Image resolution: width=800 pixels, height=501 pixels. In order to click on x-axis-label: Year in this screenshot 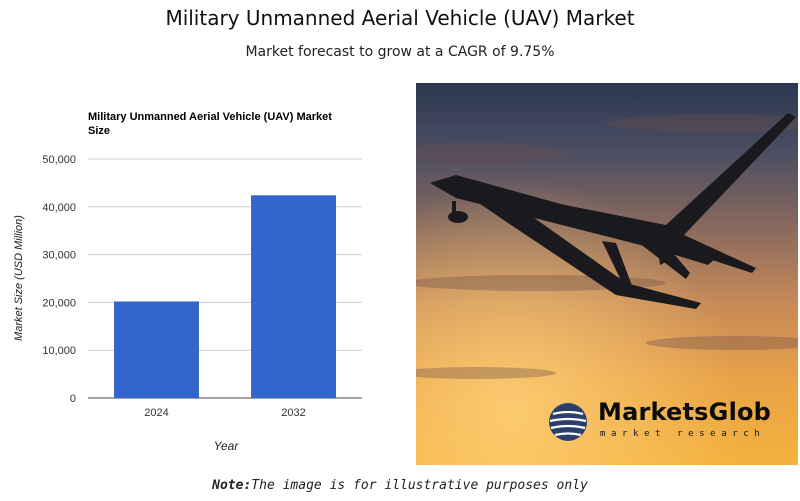, I will do `click(227, 446)`.